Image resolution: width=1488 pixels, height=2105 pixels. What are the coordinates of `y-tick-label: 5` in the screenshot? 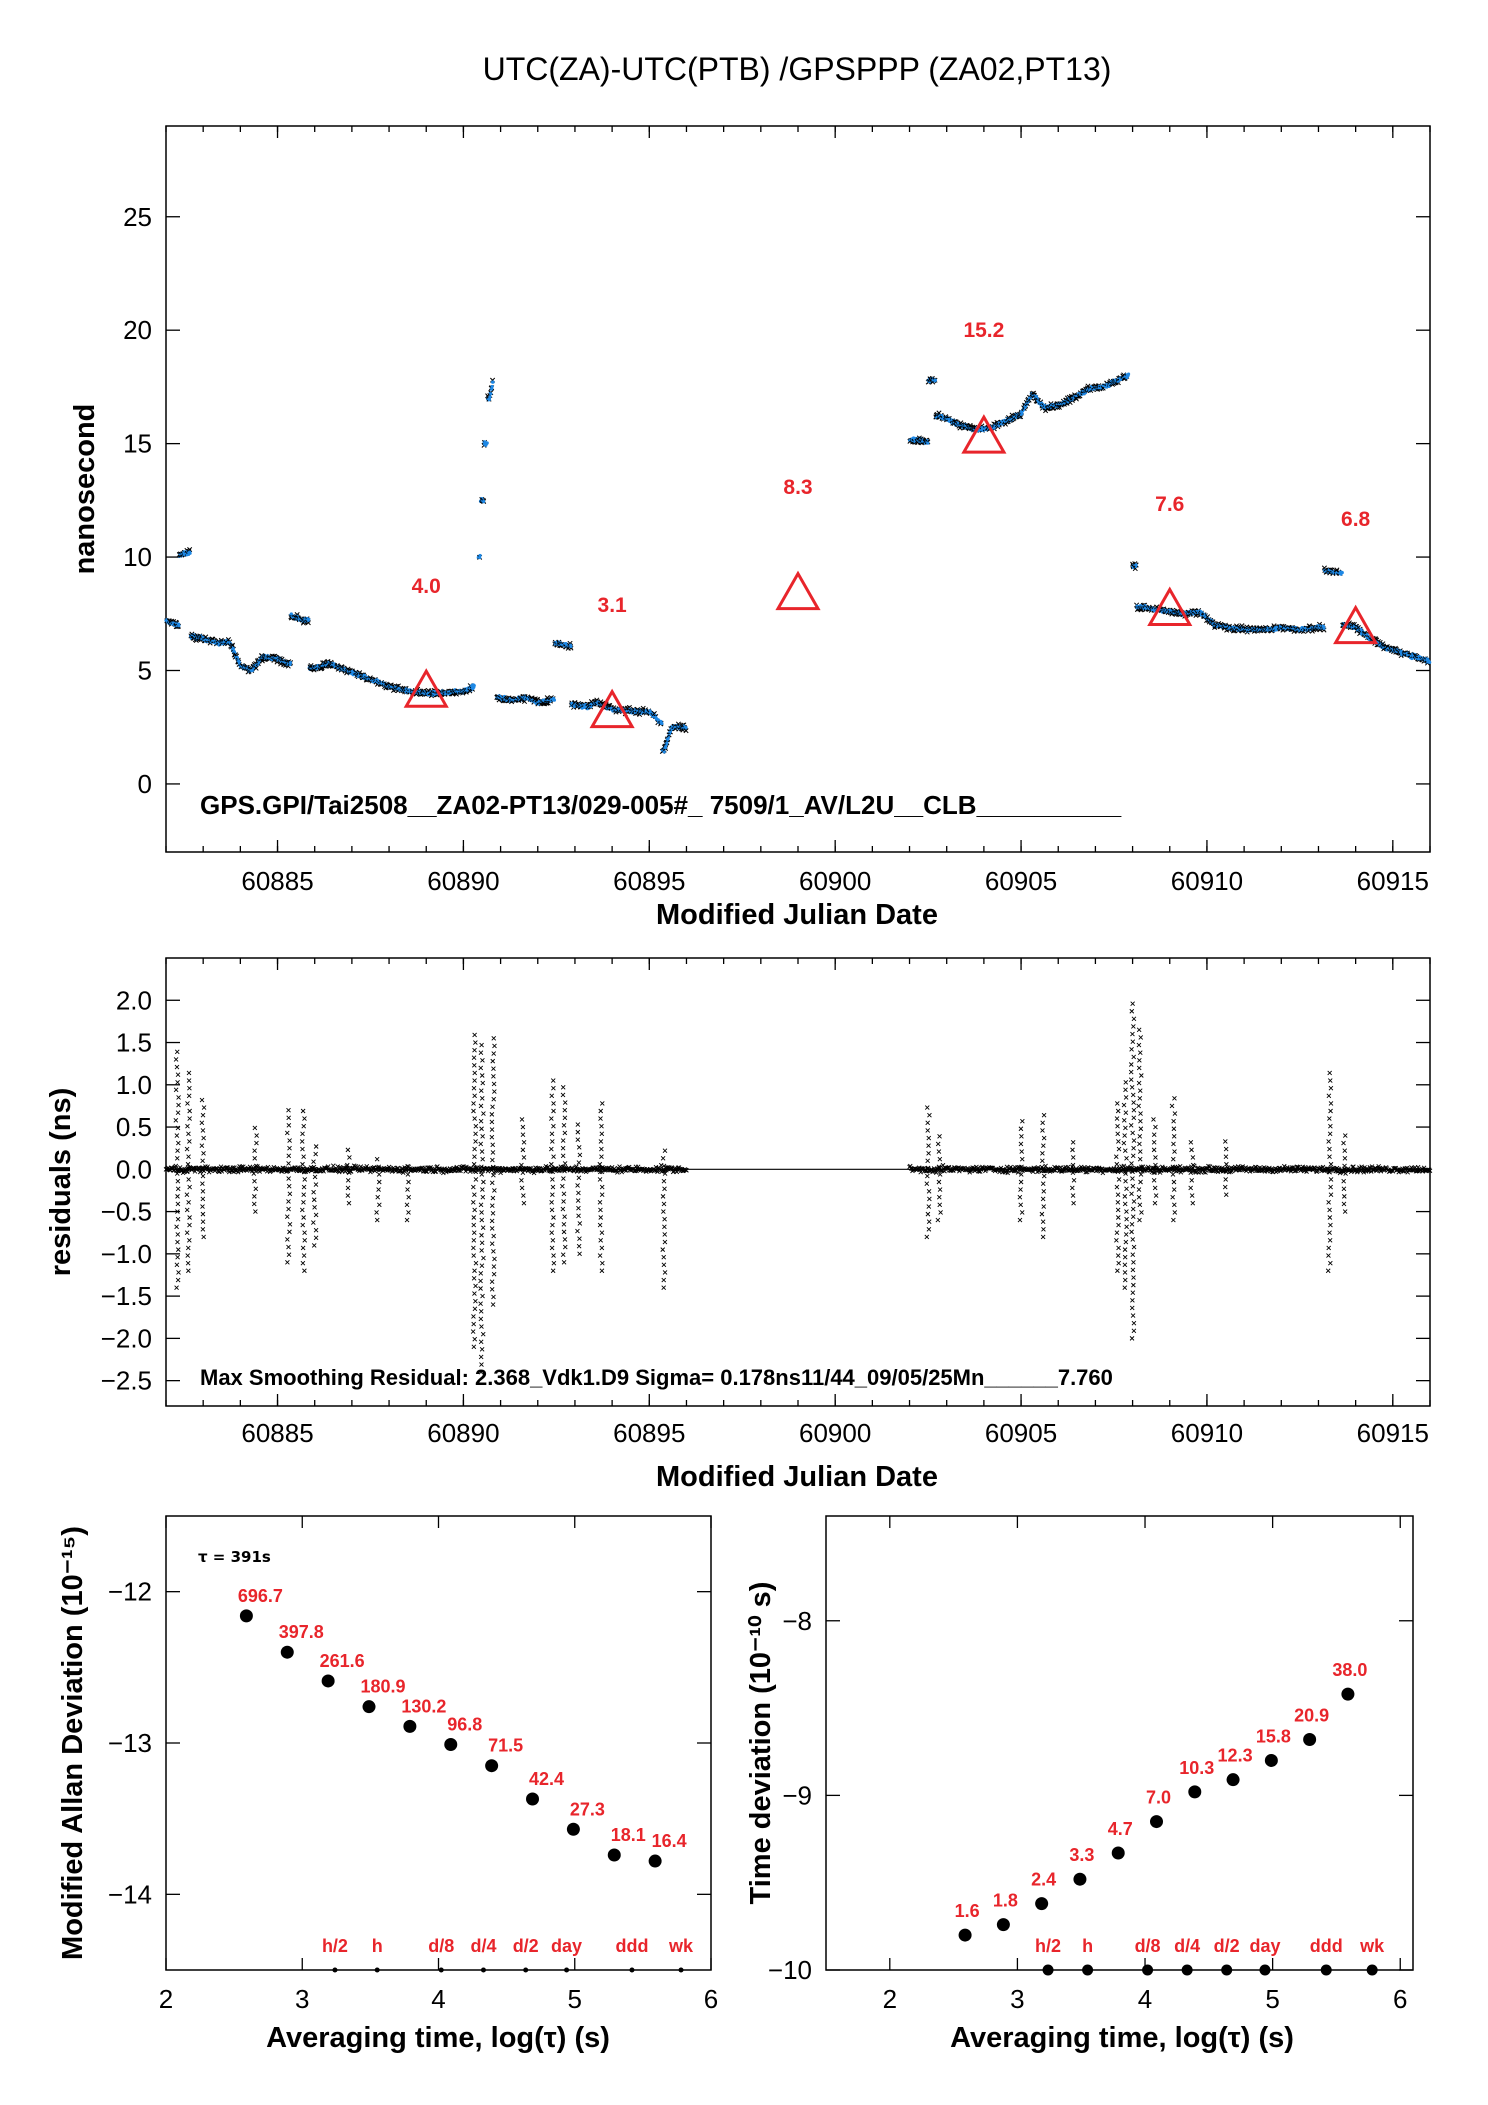 It's located at (145, 671).